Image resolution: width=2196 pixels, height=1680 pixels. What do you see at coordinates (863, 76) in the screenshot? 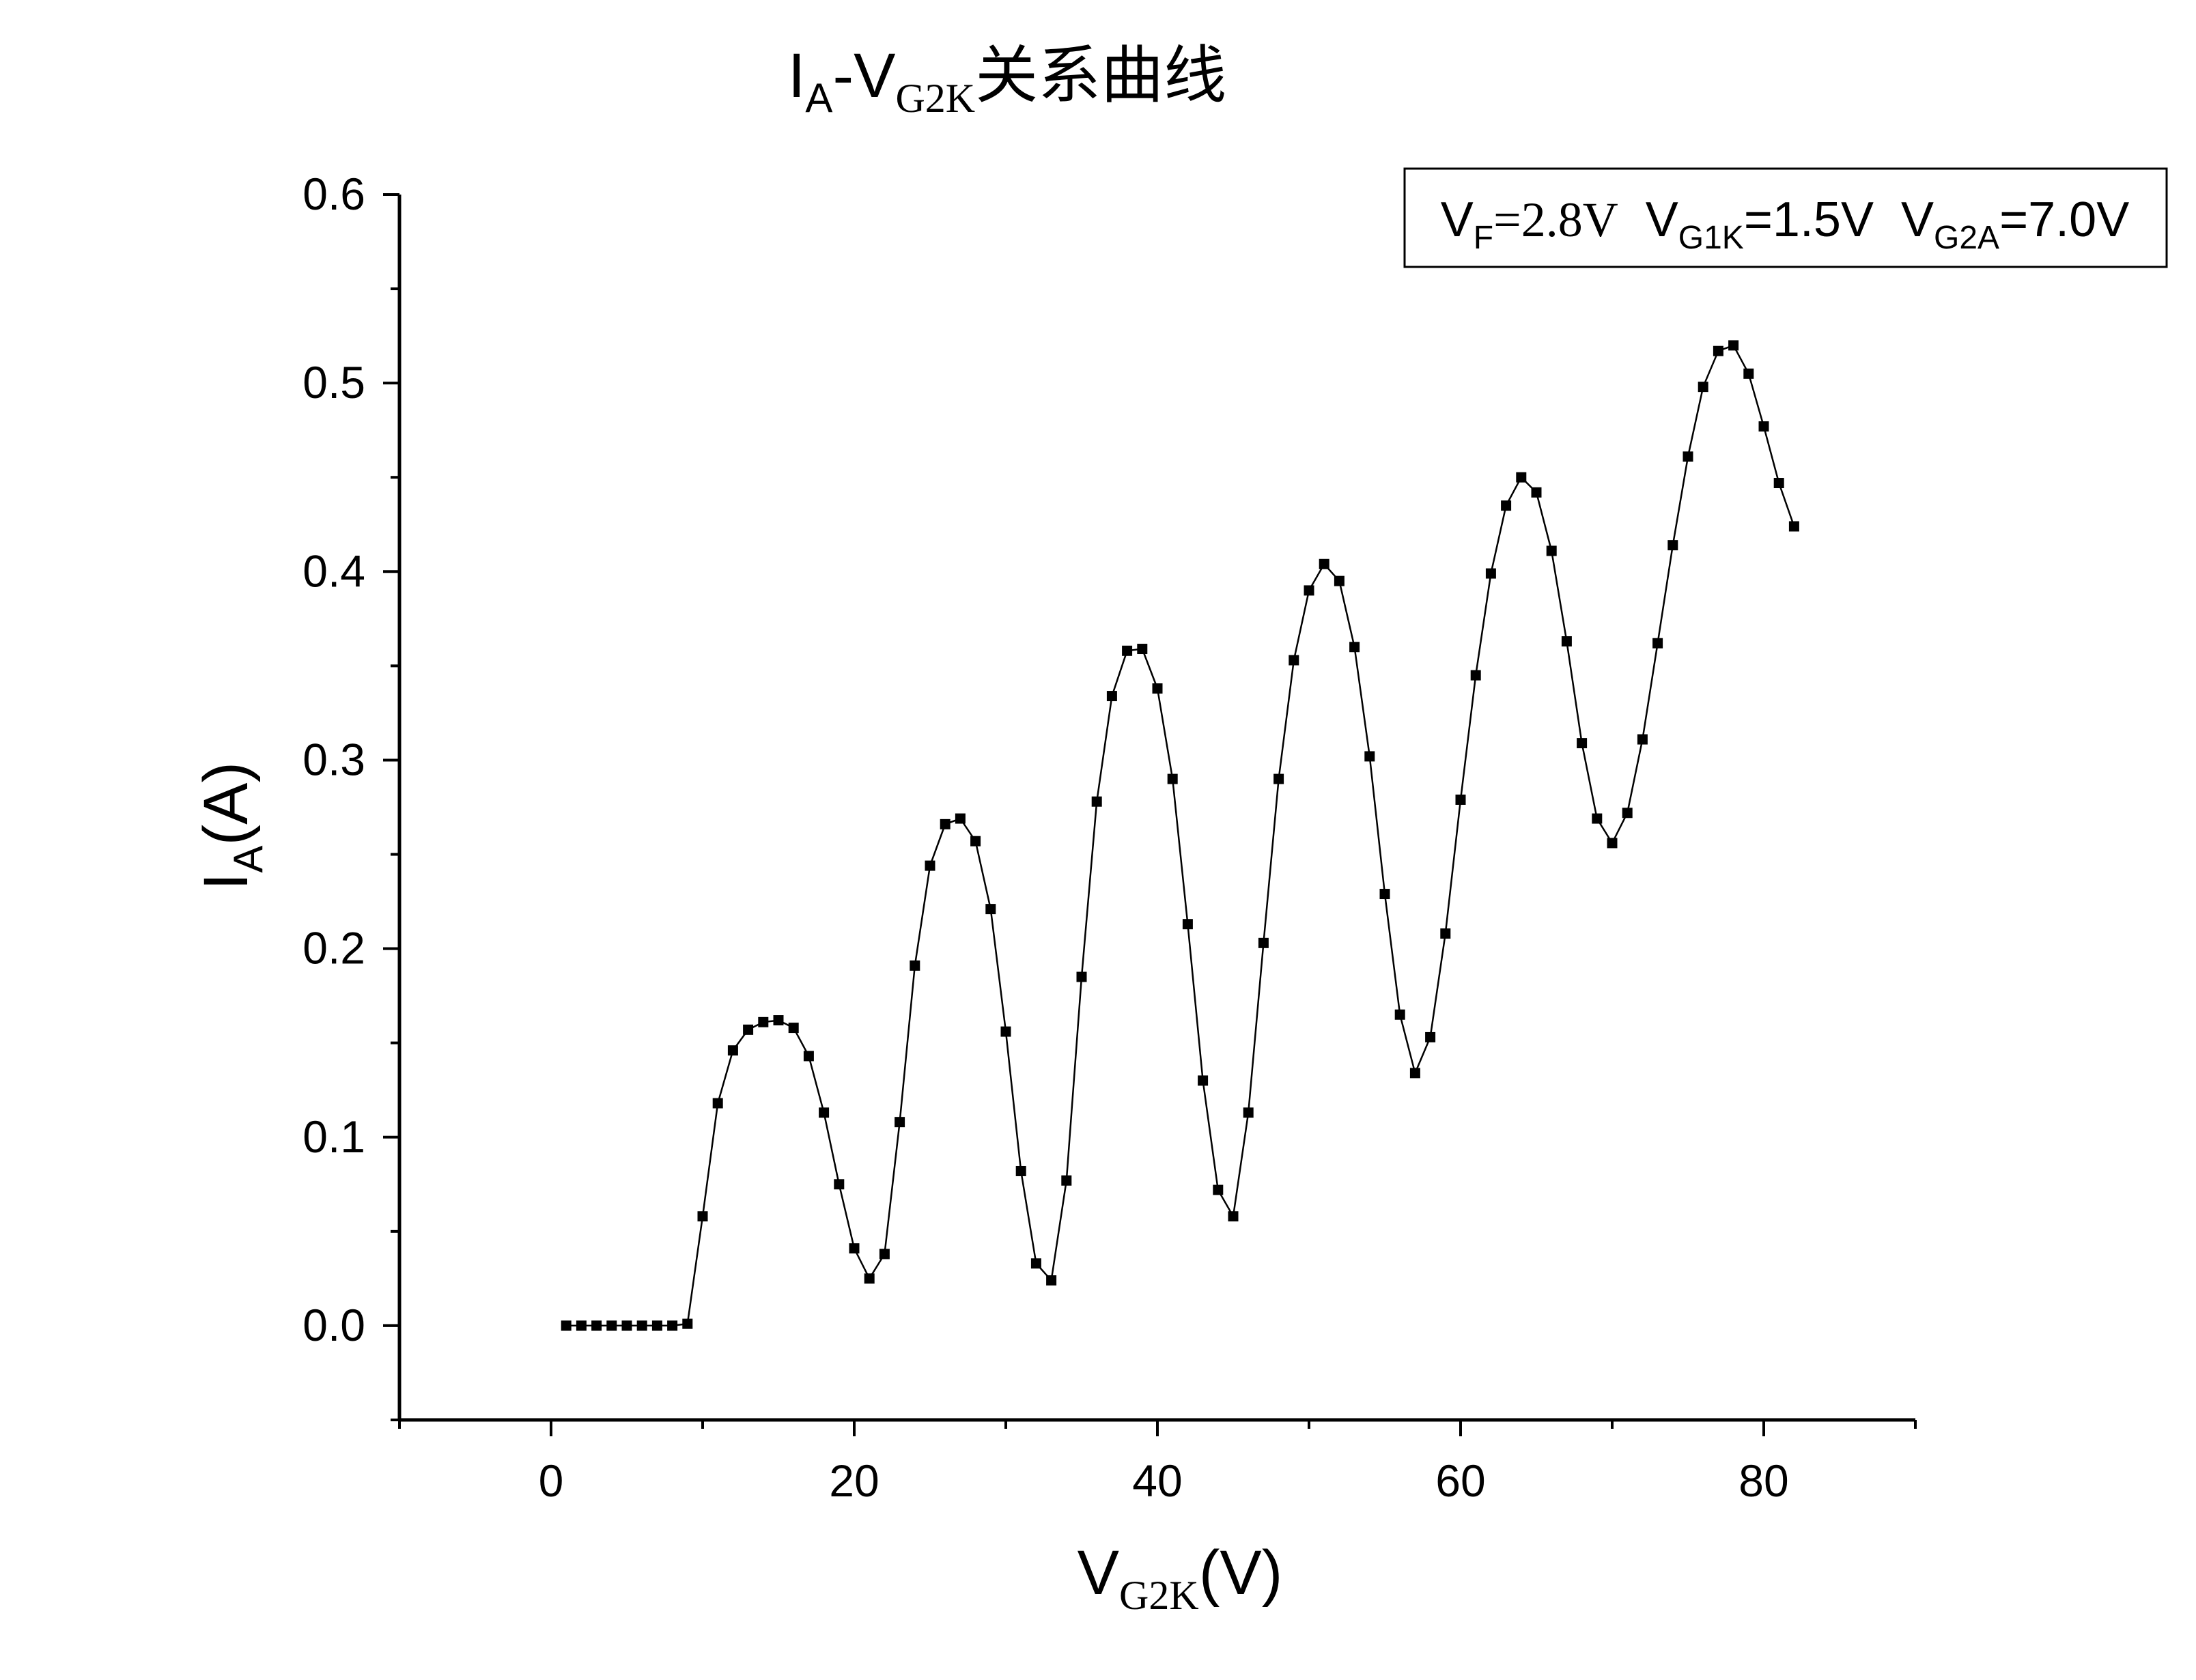
I see `title-dash: -V` at bounding box center [863, 76].